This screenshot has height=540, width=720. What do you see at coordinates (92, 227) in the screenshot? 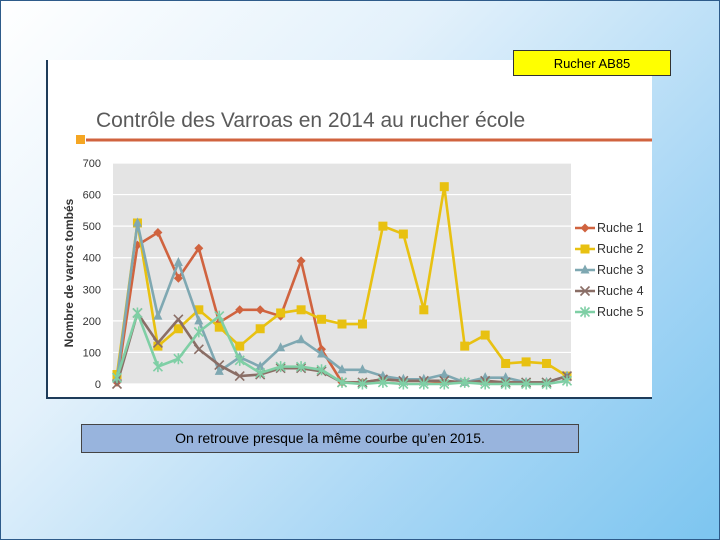
I see `y-tick-label: 500` at bounding box center [92, 227].